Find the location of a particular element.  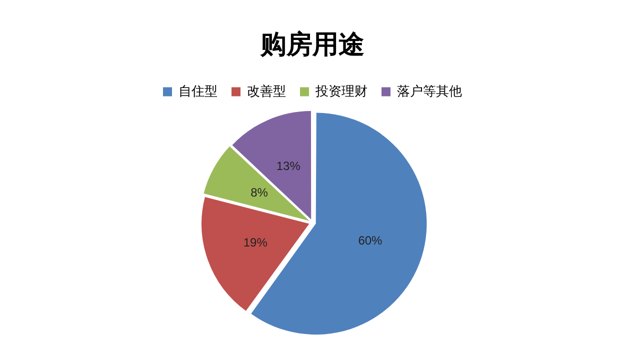

legend-label: 落户等其他 is located at coordinates (429, 90).